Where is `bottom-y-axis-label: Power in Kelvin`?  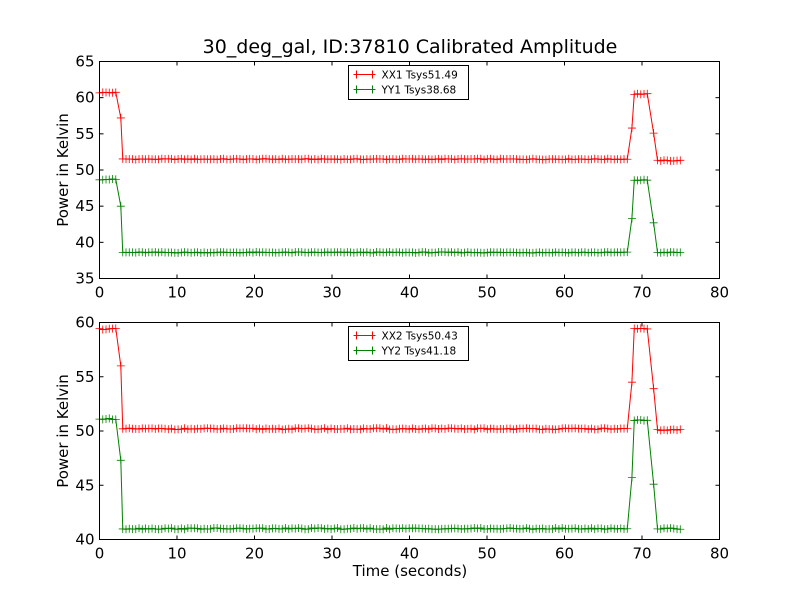
bottom-y-axis-label: Power in Kelvin is located at coordinates (63, 431).